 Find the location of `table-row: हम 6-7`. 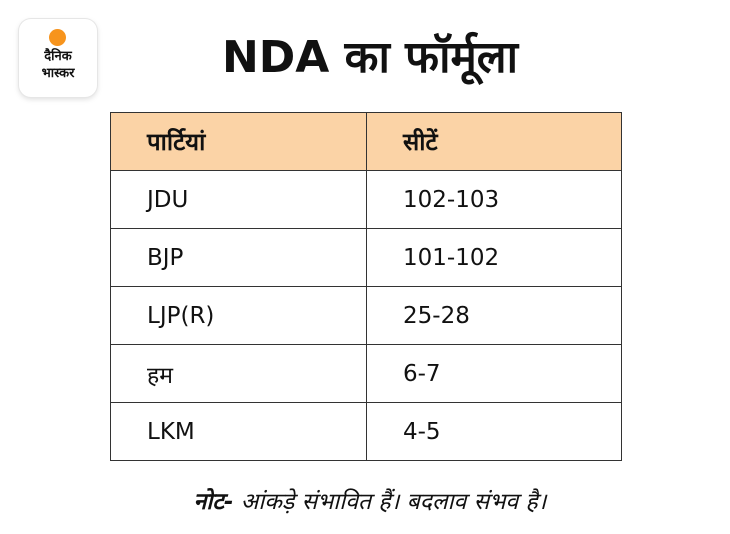

table-row: हम 6-7 is located at coordinates (366, 373).